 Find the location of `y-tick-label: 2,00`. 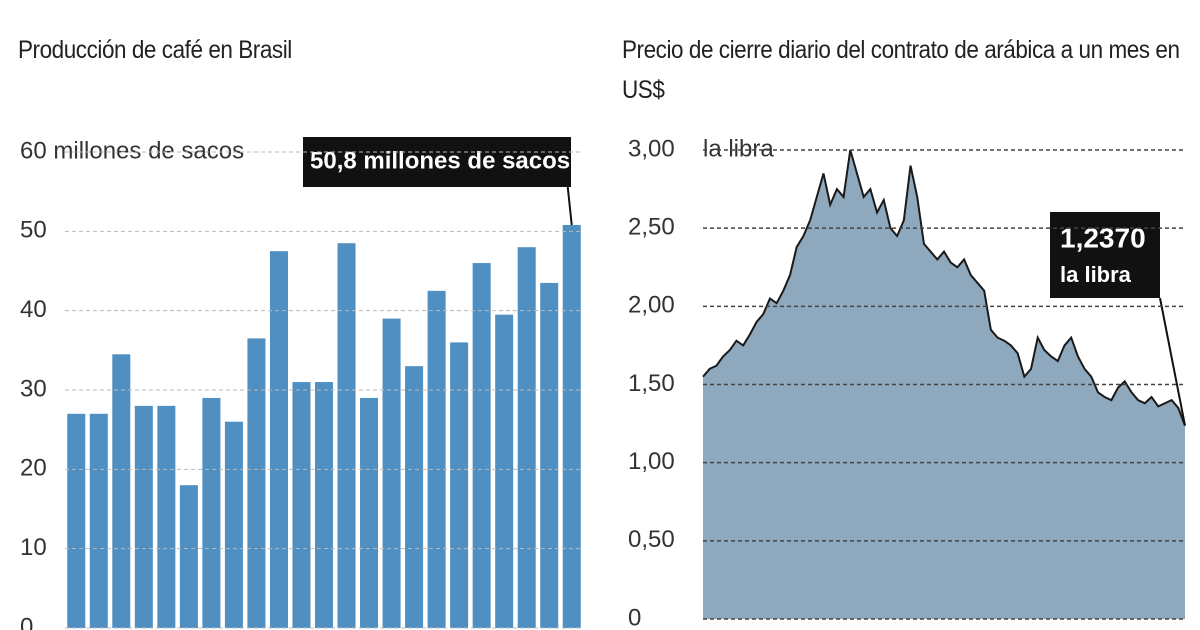

y-tick-label: 2,00 is located at coordinates (651, 305).